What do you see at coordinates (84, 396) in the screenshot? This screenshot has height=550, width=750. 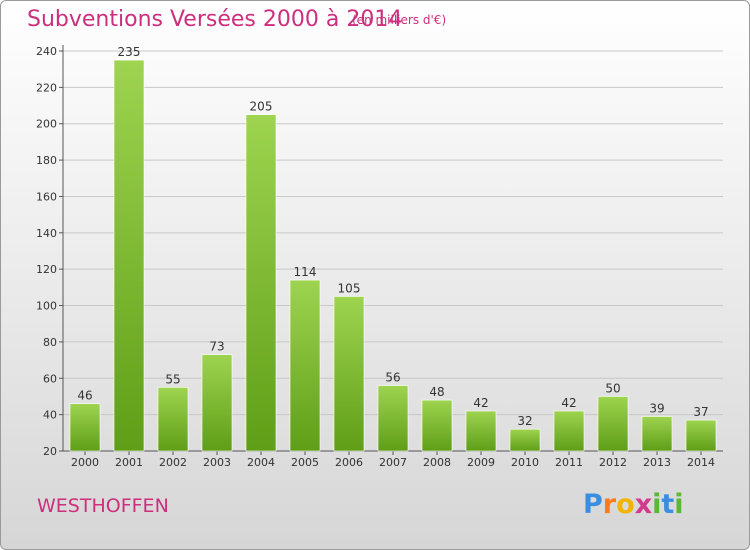 I see `bar-value-label: 46` at bounding box center [84, 396].